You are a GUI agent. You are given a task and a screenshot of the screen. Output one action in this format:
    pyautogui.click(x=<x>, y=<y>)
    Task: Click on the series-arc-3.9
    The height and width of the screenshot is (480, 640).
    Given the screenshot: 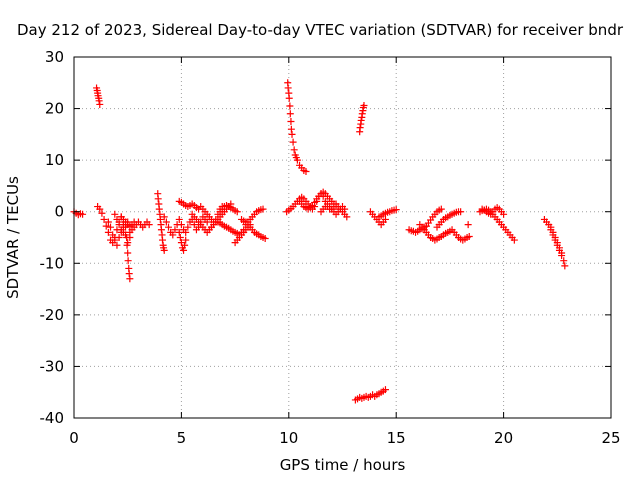 What is the action you would take?
    pyautogui.click(x=161, y=222)
    